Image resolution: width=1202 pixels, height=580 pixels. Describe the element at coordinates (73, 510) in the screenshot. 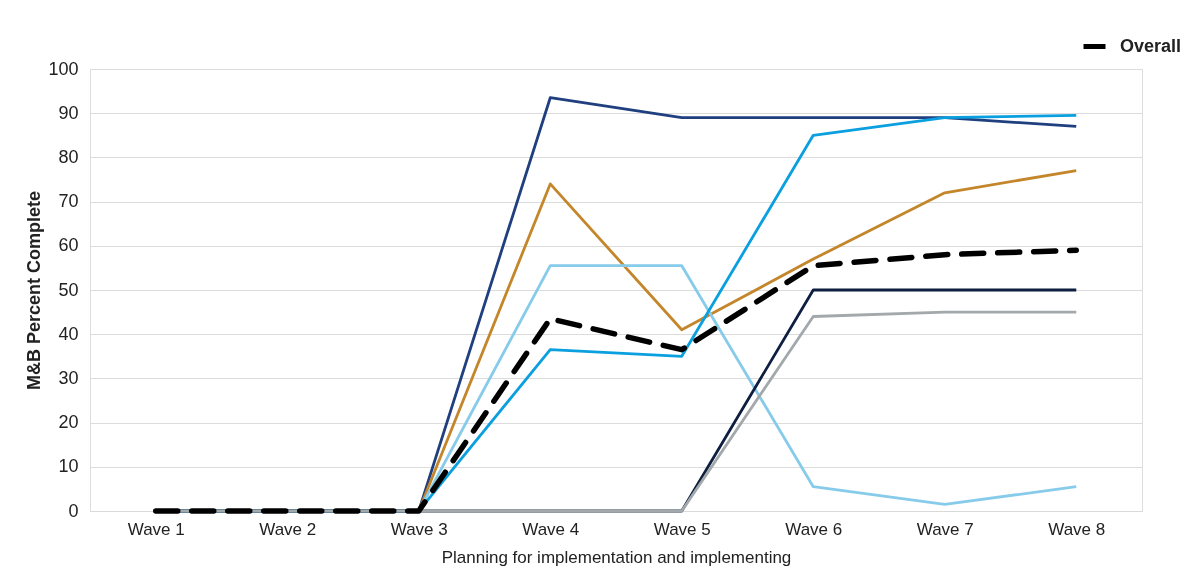

I see `y-tick-label: 0` at that location.